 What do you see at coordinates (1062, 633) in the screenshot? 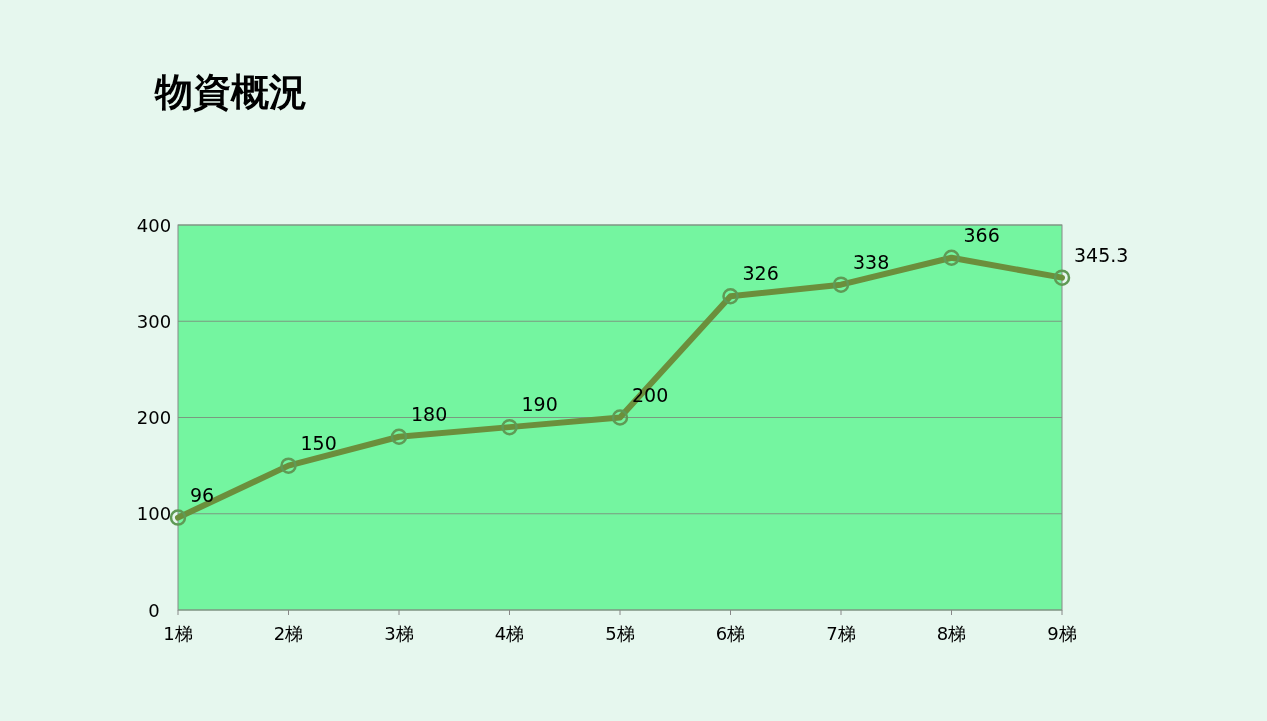
I see `x-tick-label: 9梯` at bounding box center [1062, 633].